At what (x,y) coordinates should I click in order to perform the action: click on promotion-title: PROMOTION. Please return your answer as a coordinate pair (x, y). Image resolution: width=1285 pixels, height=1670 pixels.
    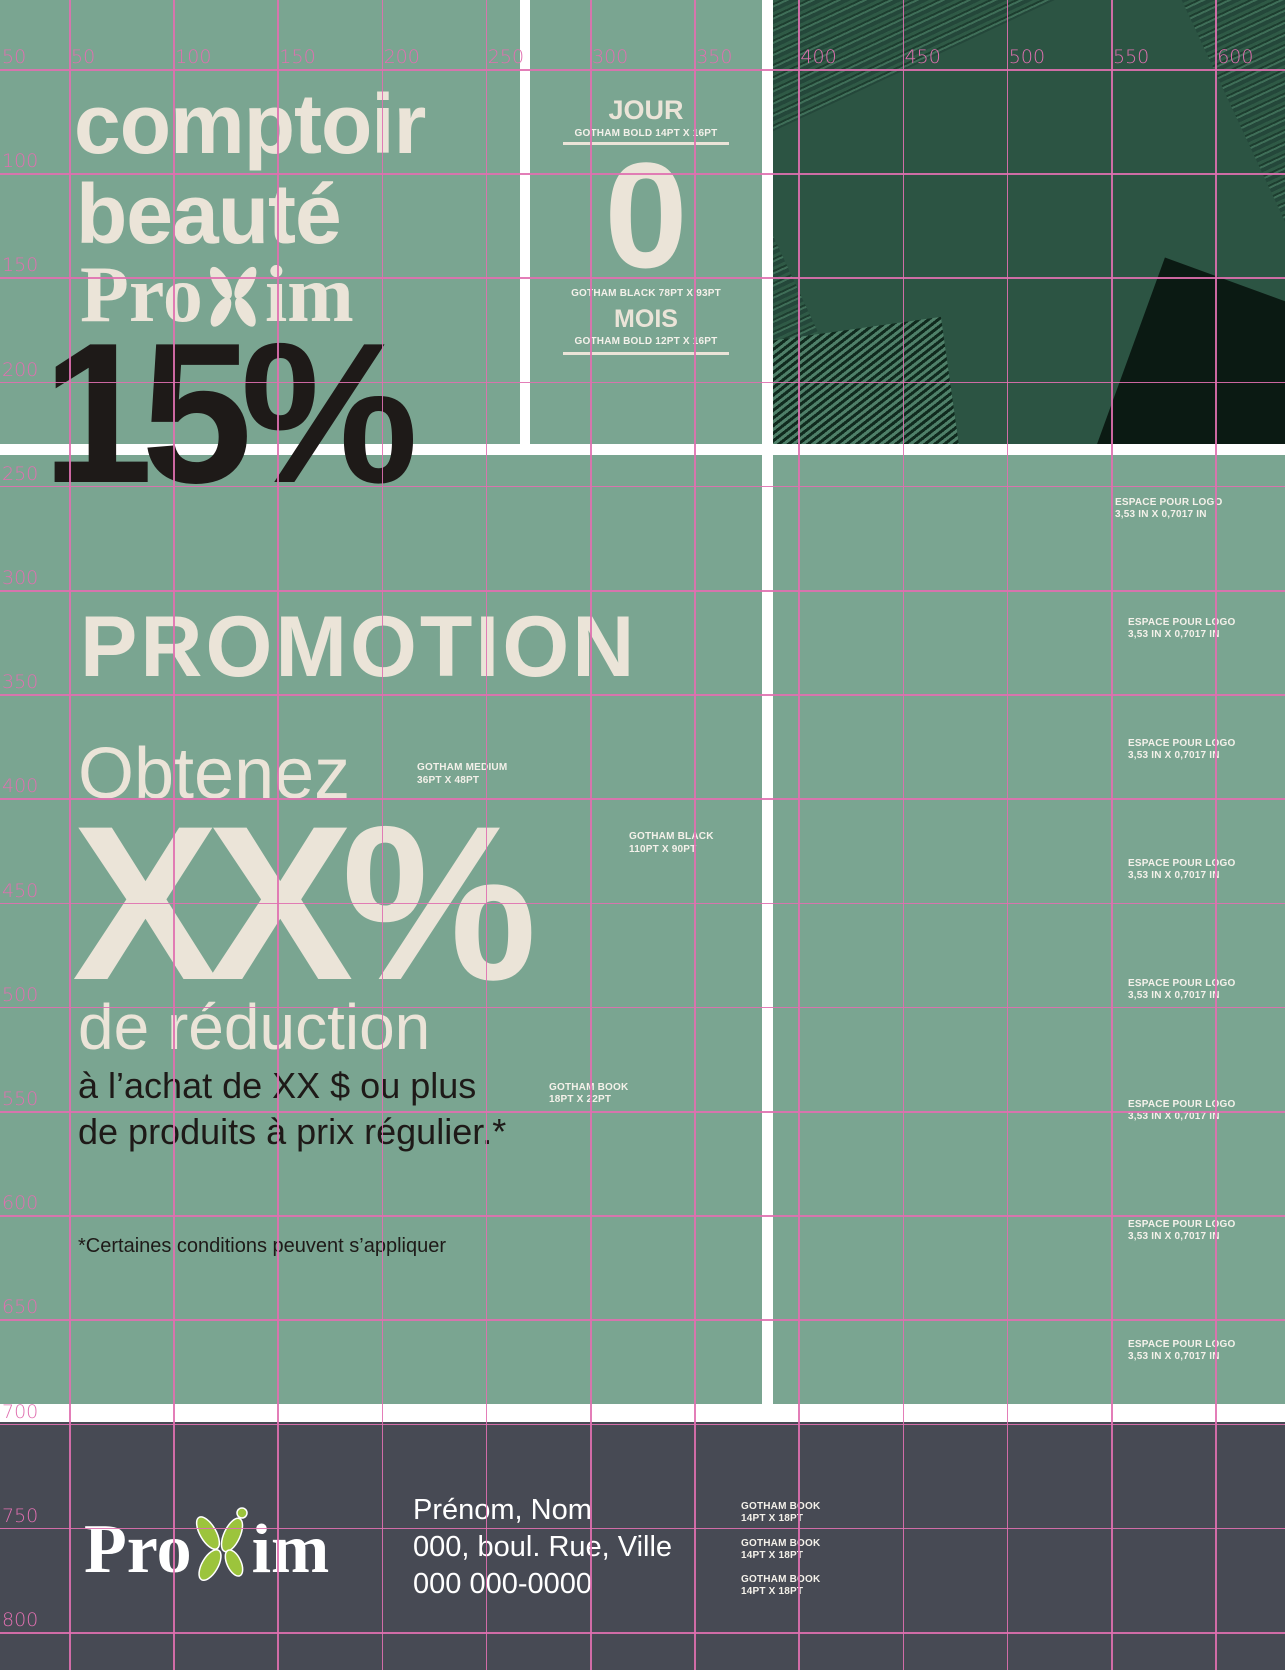
    Looking at the image, I should click on (359, 647).